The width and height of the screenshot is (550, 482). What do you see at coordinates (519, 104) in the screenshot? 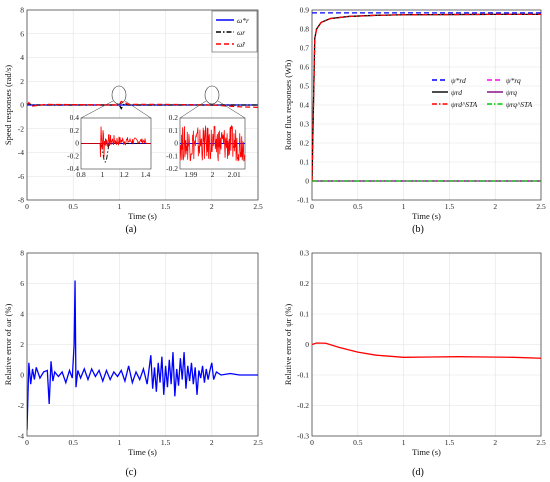
I see `legend-label: ψrq^STA` at bounding box center [519, 104].